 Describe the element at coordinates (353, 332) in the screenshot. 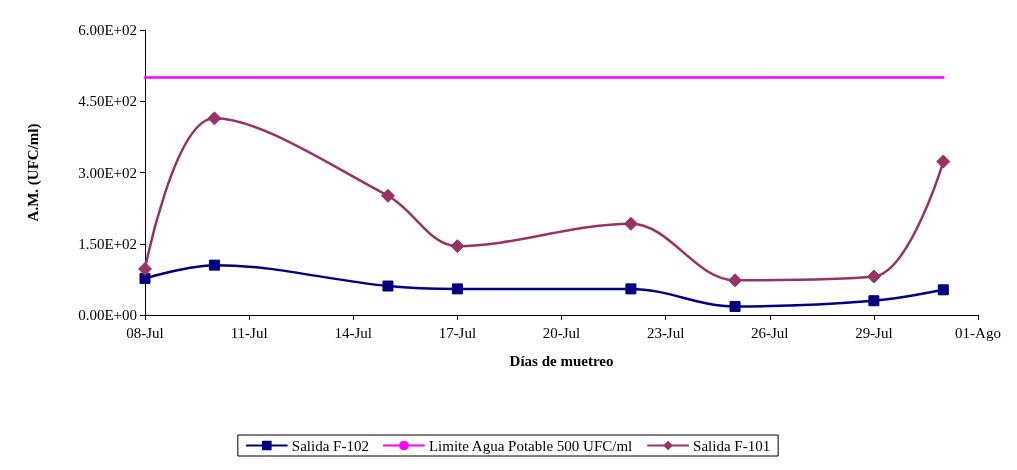

I see `x-tick-label: 14-Jul` at that location.